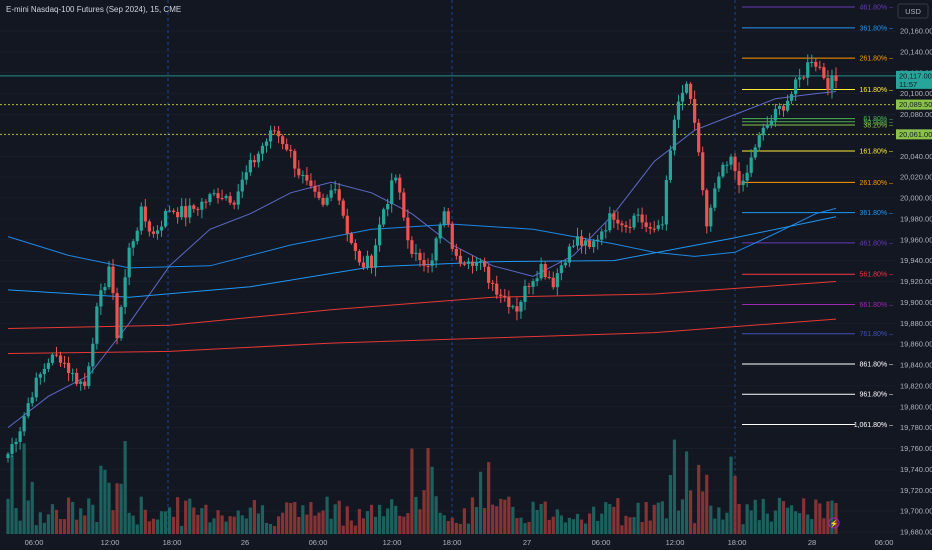  I want to click on currency-button, so click(913, 11).